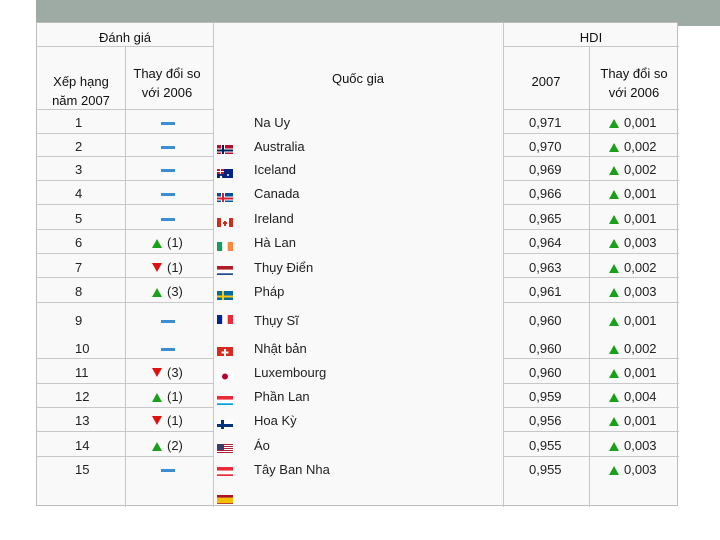  I want to click on country-name: Na Uy, so click(272, 122).